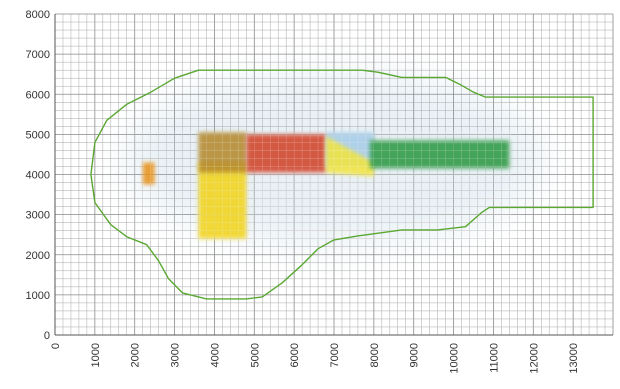  I want to click on x-tick-label: 8000, so click(375, 355).